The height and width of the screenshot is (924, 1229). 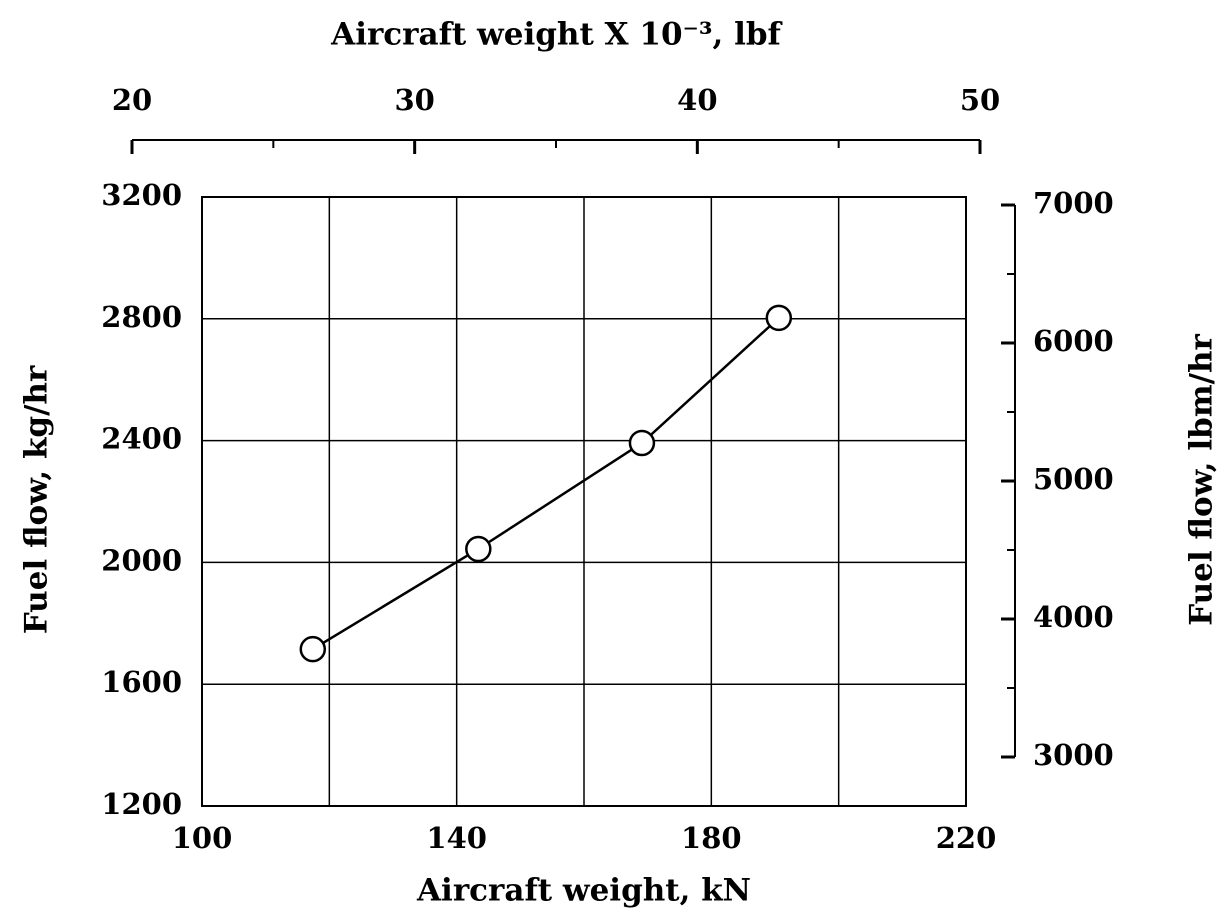 What do you see at coordinates (1073, 617) in the screenshot?
I see `y2-tick-label: 4000` at bounding box center [1073, 617].